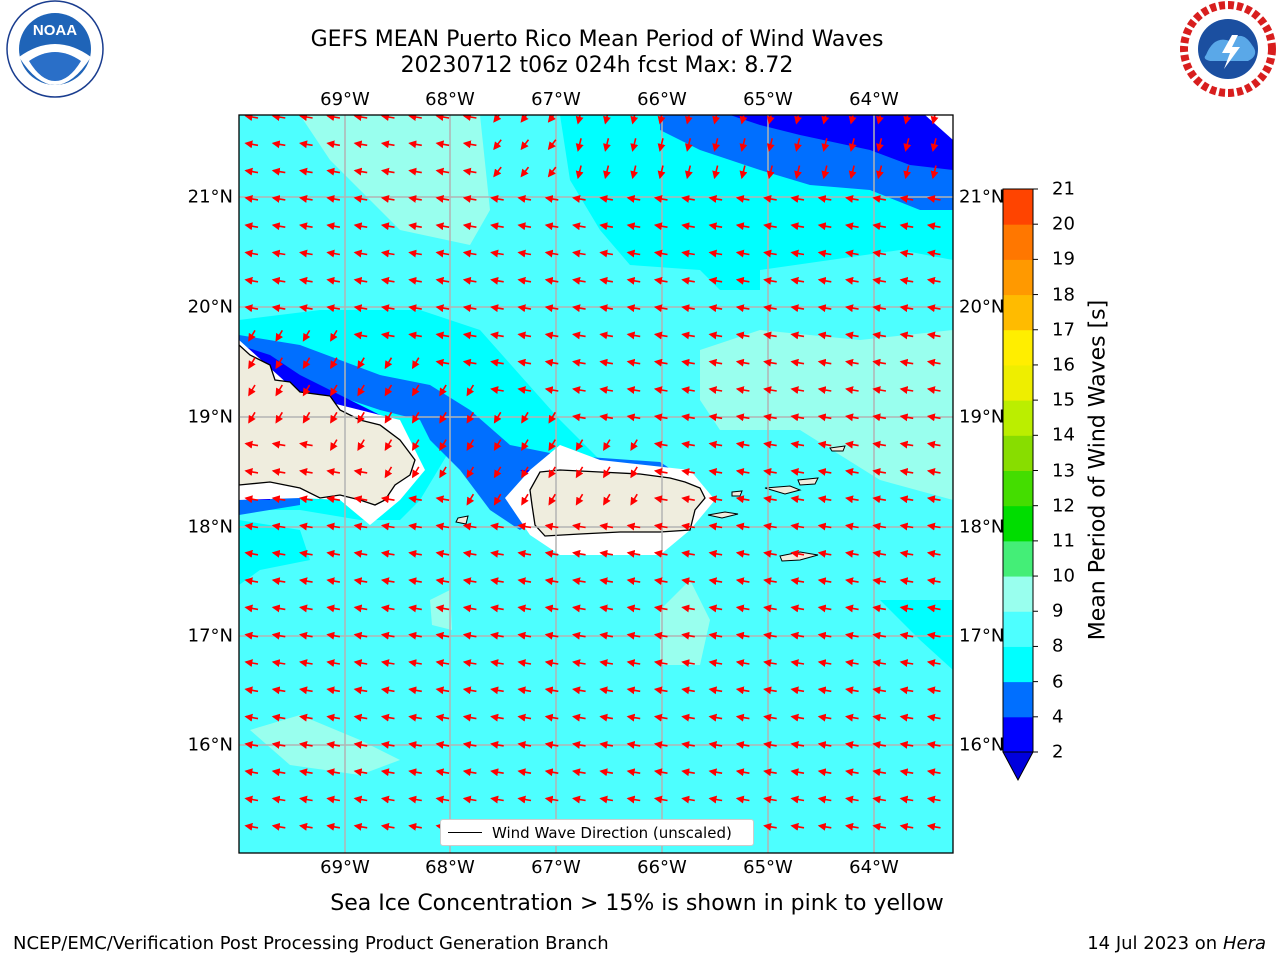  I want to click on colorbar-segment, so click(1018, 664).